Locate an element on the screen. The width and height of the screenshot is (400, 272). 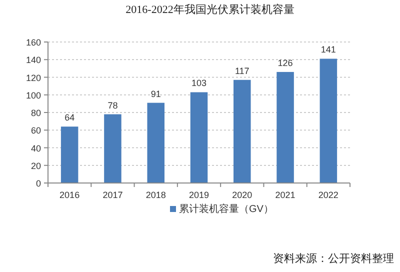
data-label: 126 is located at coordinates (285, 63).